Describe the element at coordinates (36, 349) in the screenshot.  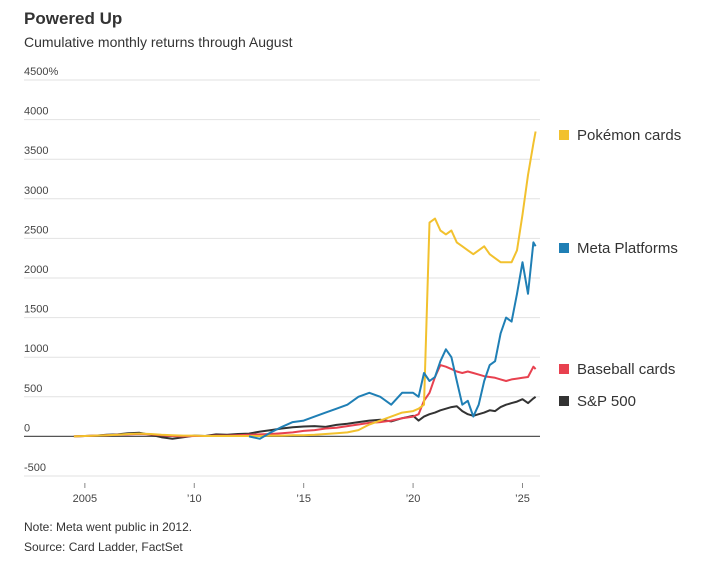
I see `y-tick-label: 1000` at that location.